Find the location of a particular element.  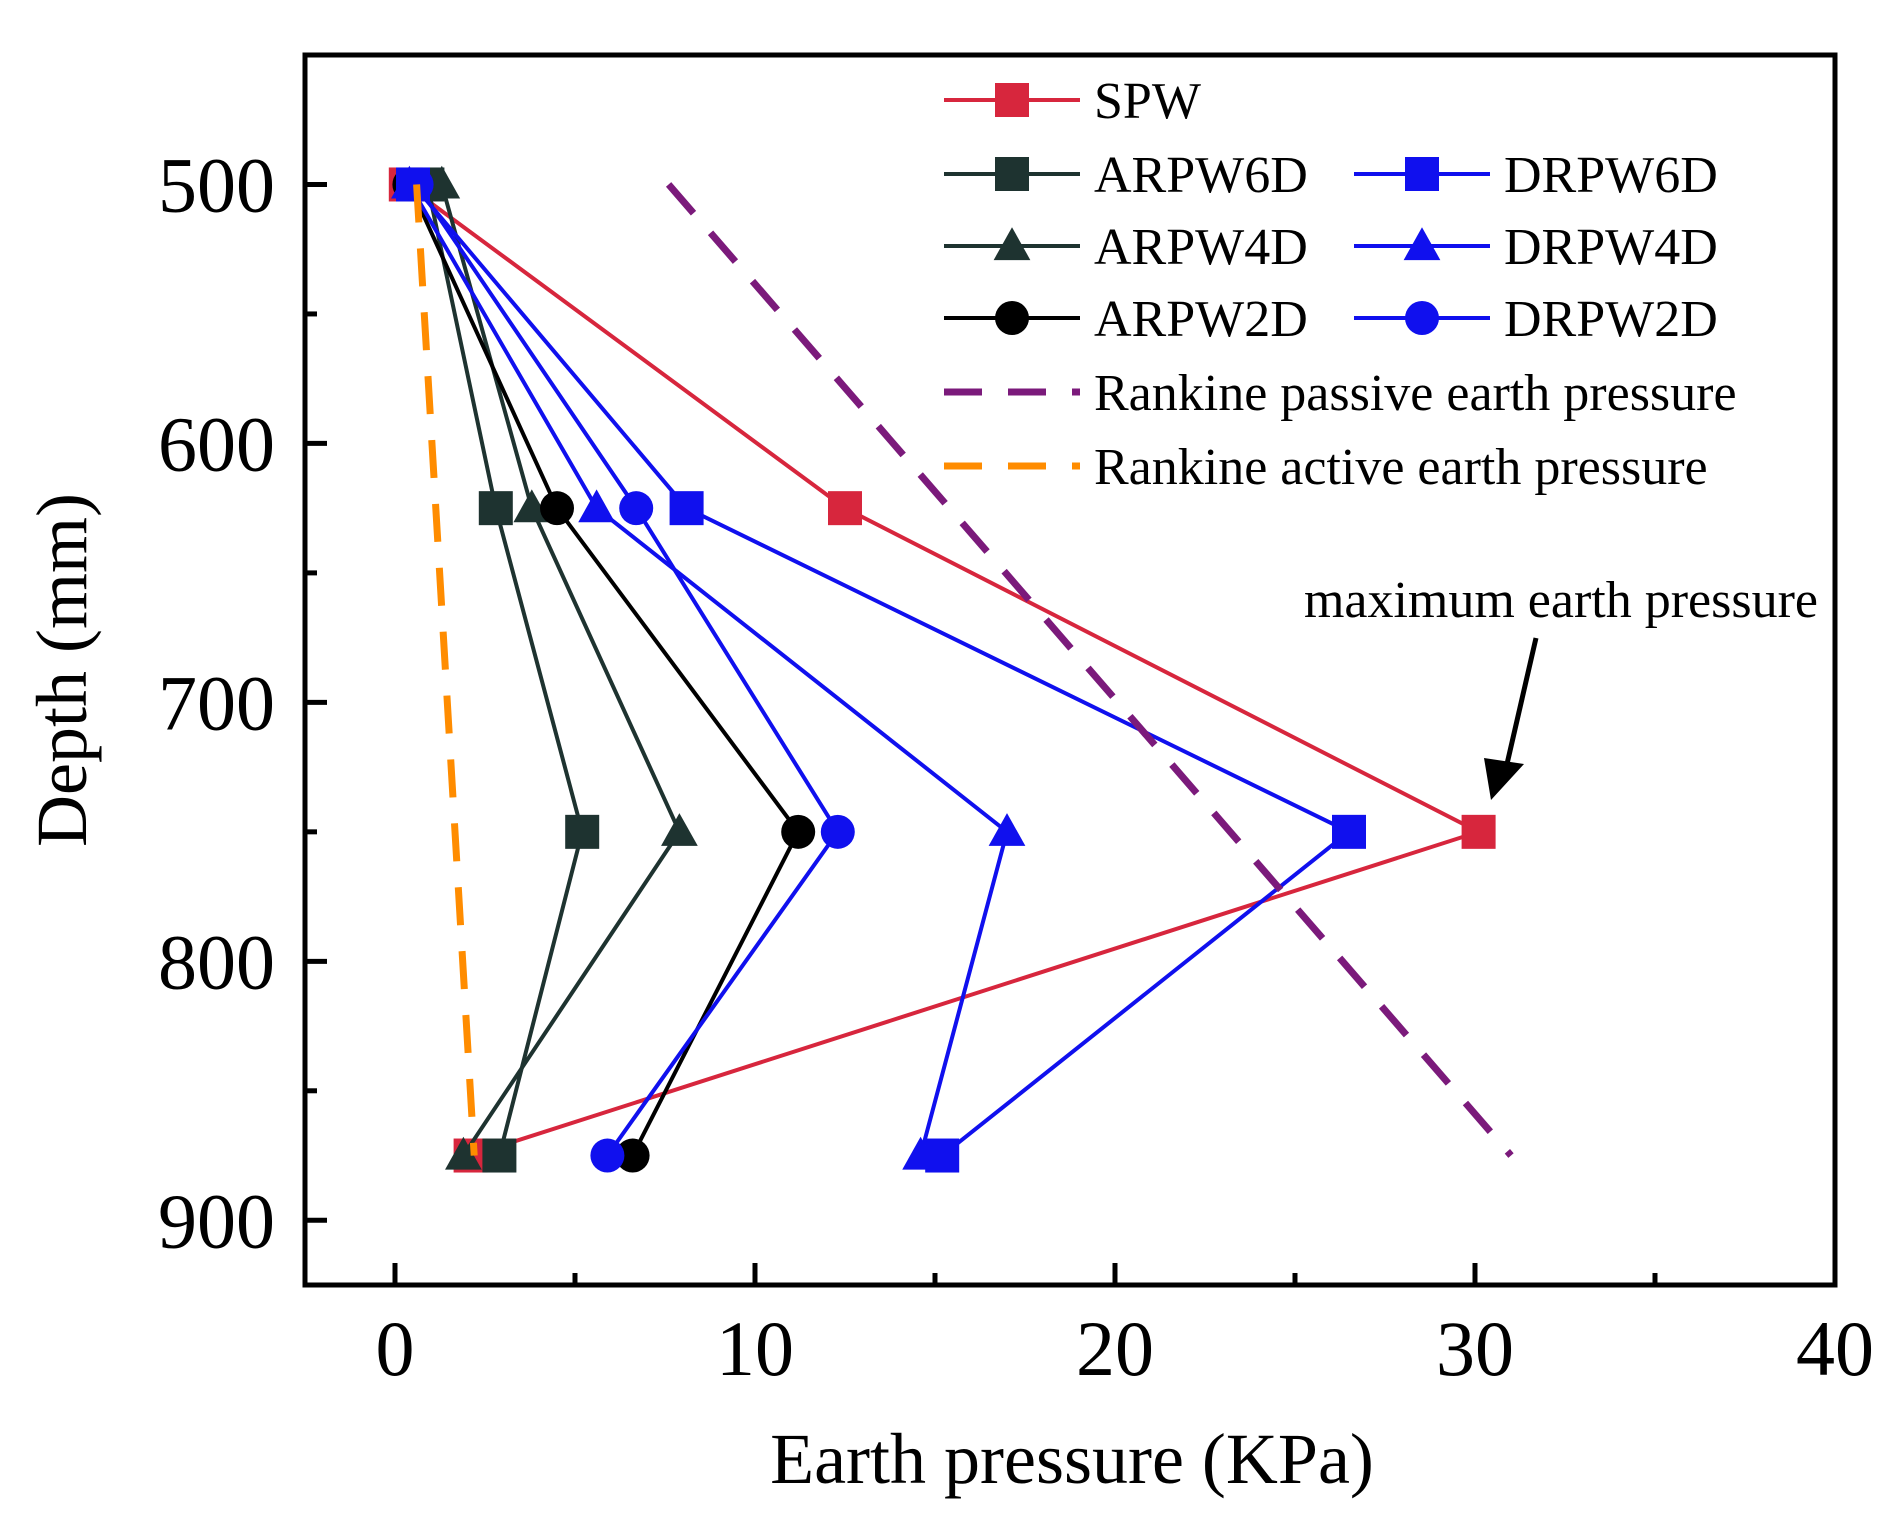

y-tick-label: 600 is located at coordinates (216, 443).